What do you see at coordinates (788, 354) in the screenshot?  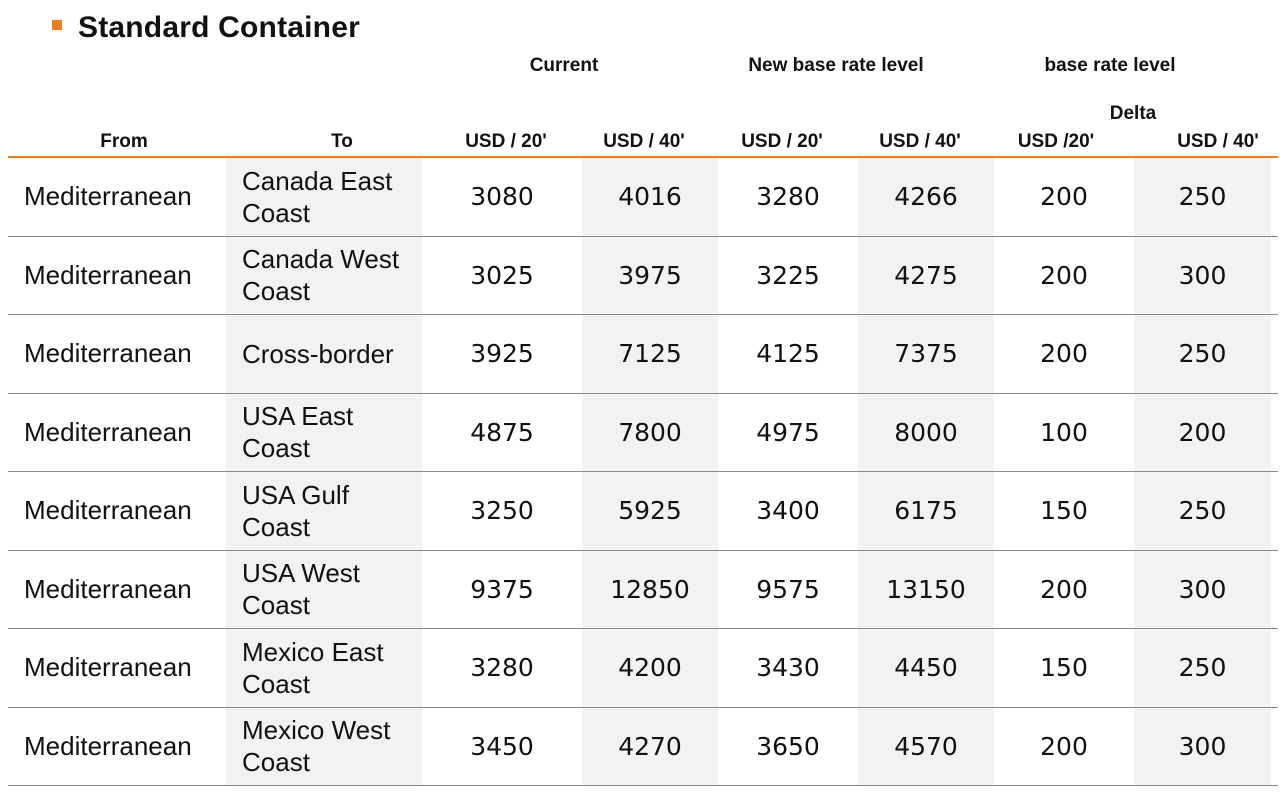 I see `cell-new-20: 4125` at bounding box center [788, 354].